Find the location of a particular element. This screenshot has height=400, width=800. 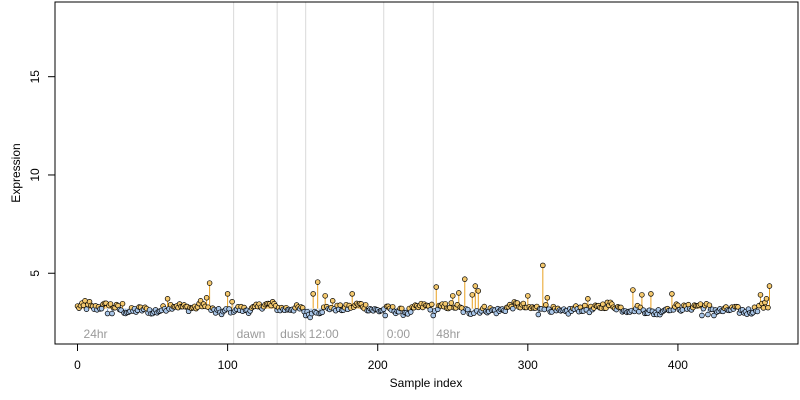

y-tick-label: 10 is located at coordinates (35, 175).